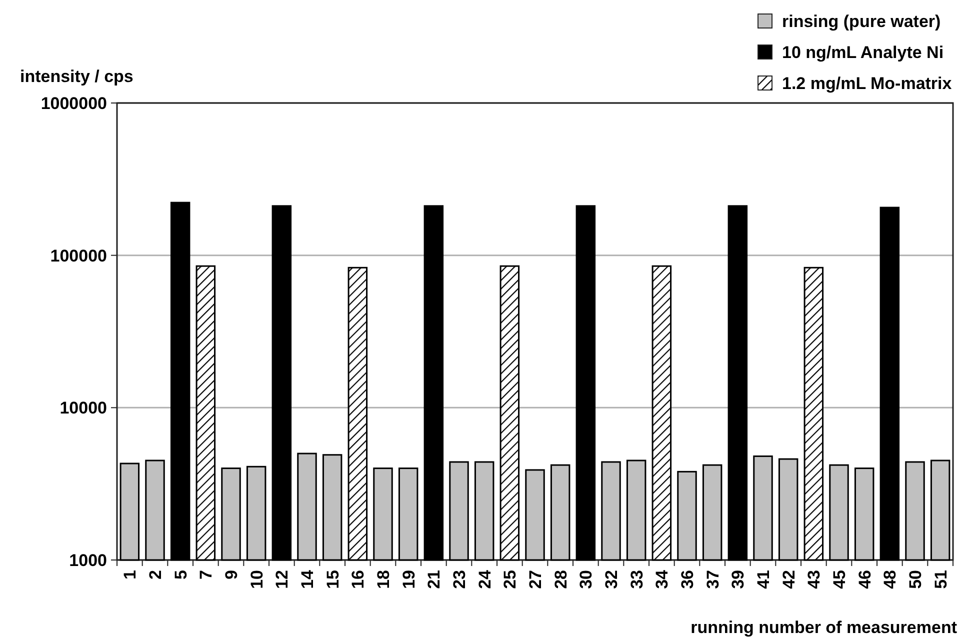  What do you see at coordinates (180, 575) in the screenshot?
I see `x-tick-label: 5` at bounding box center [180, 575].